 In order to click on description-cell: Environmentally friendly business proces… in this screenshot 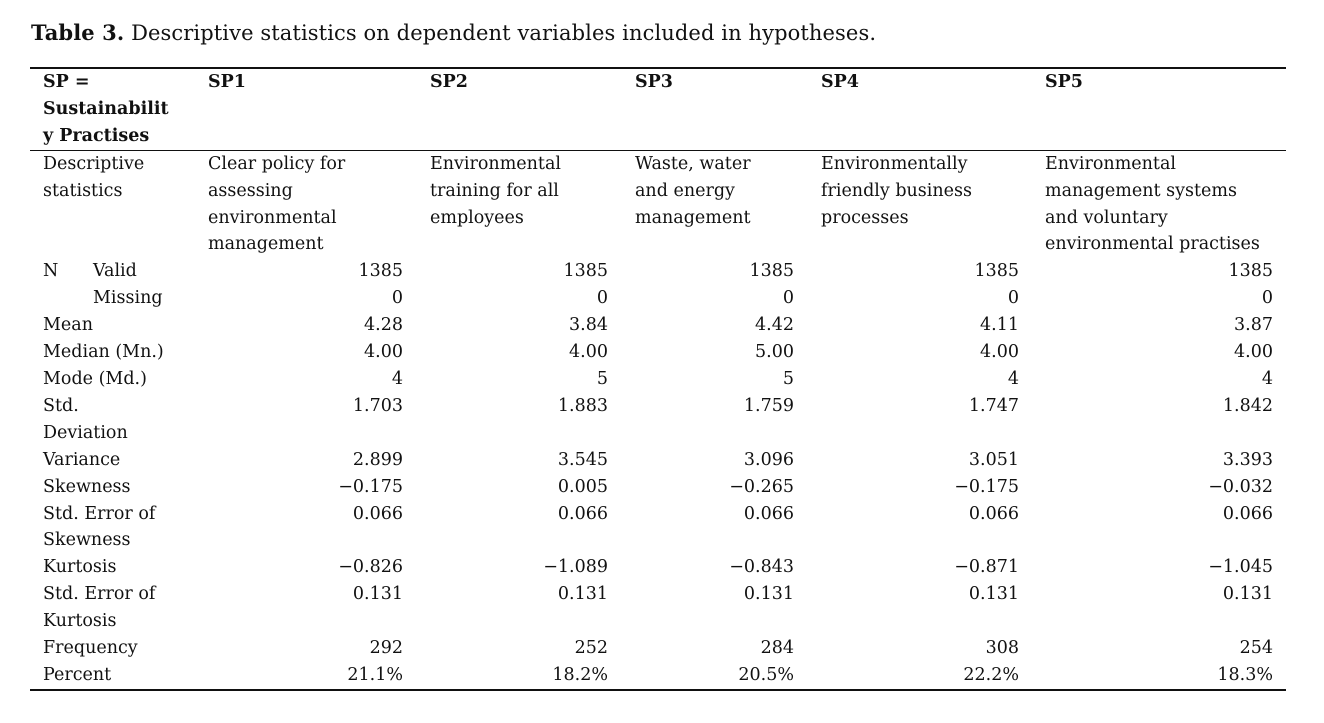, I will do `click(923, 204)`.